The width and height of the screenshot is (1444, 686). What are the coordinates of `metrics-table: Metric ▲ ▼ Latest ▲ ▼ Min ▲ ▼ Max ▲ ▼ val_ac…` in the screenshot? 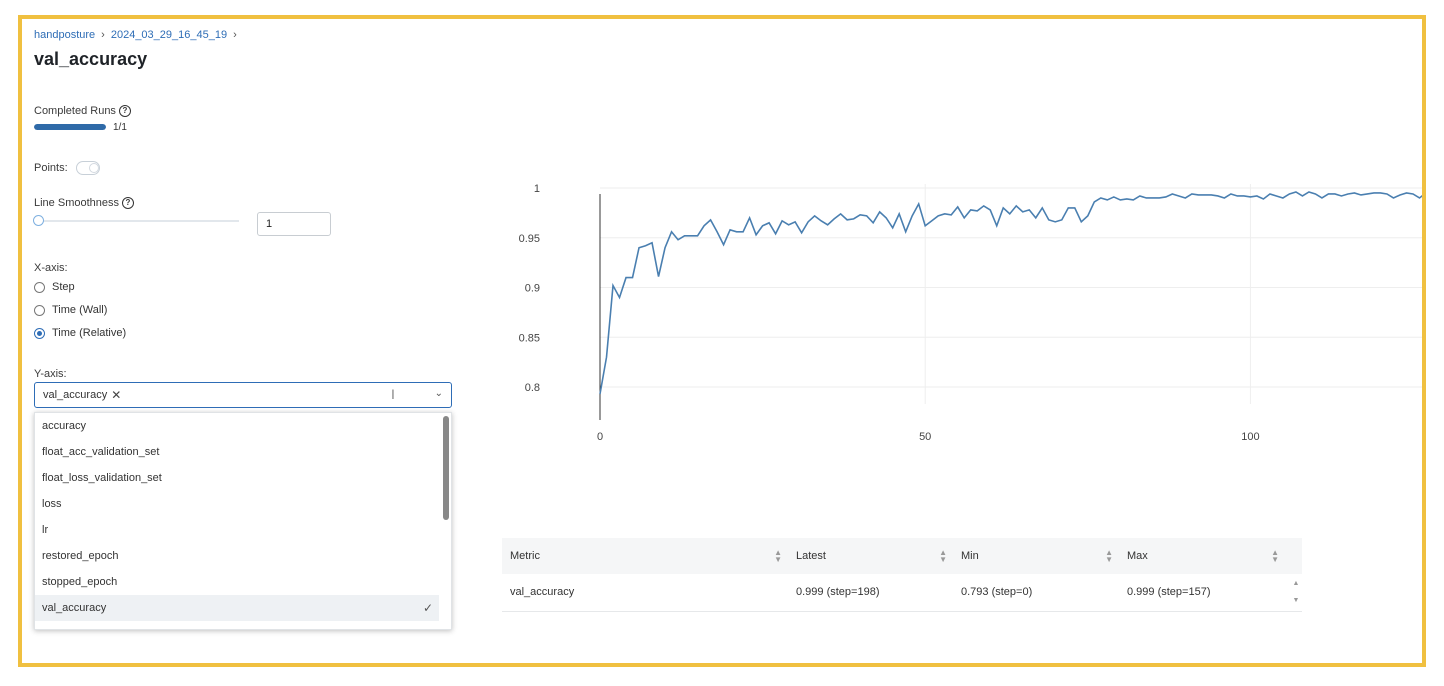 It's located at (902, 575).